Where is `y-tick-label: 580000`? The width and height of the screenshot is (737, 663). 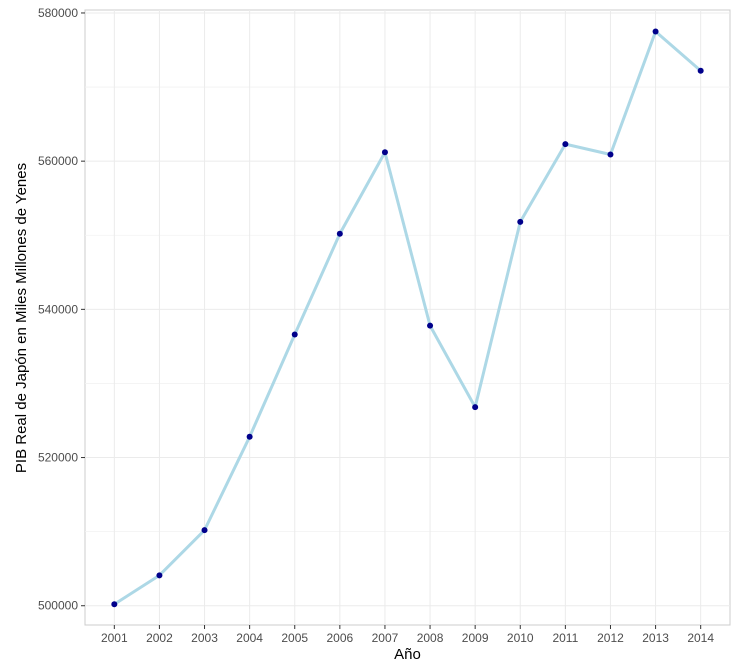
y-tick-label: 580000 is located at coordinates (58, 13).